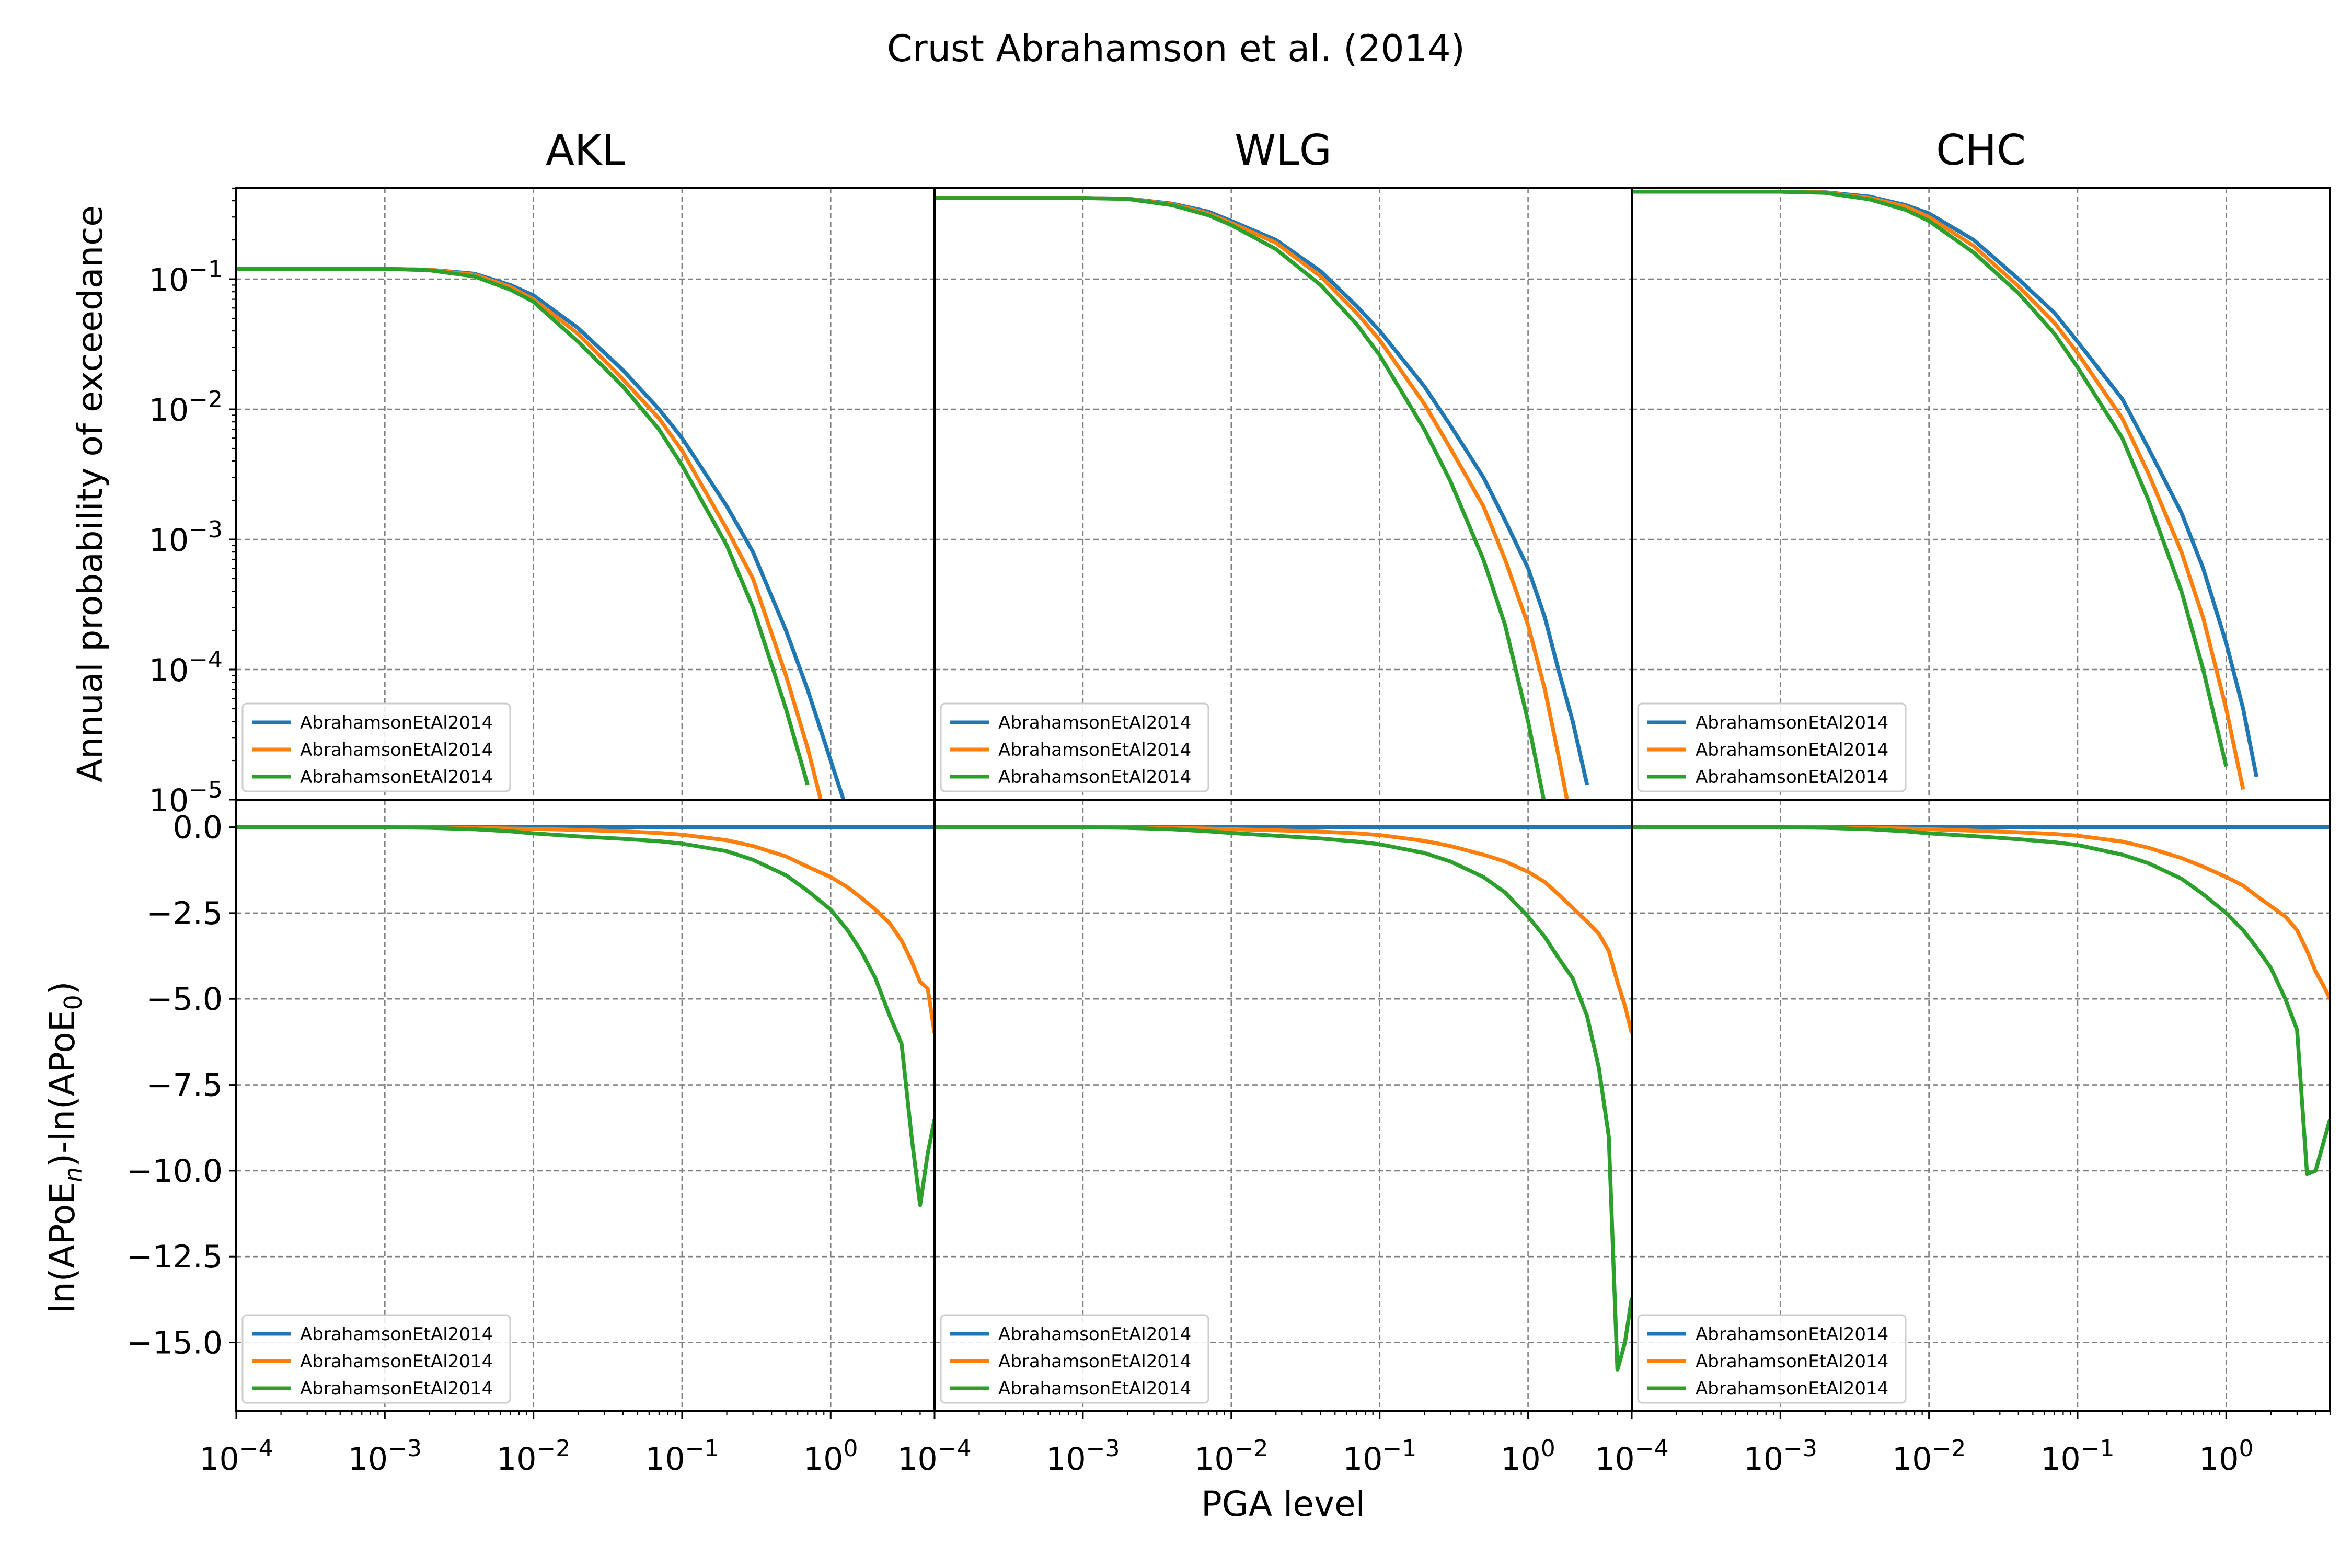  What do you see at coordinates (174, 1257) in the screenshot?
I see `y-tick-label-bottom: −12.5` at bounding box center [174, 1257].